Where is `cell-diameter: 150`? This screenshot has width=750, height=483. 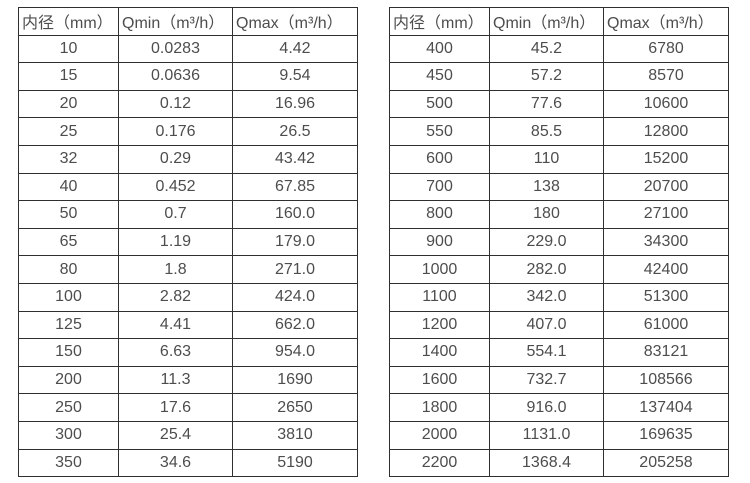
cell-diameter: 150 is located at coordinates (68, 352).